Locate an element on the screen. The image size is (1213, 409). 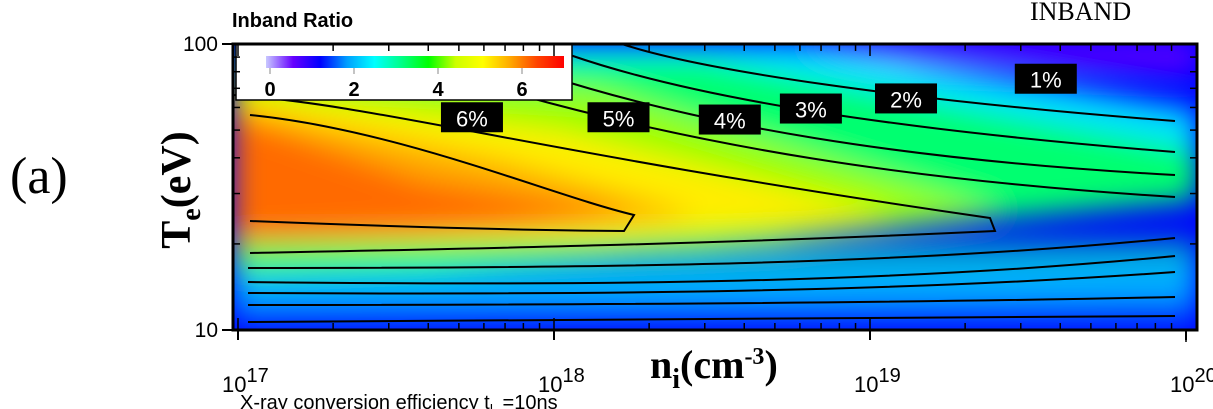
contour-labels: 1% 2% 3% 4% 5% 6% is located at coordinates (758, 99).